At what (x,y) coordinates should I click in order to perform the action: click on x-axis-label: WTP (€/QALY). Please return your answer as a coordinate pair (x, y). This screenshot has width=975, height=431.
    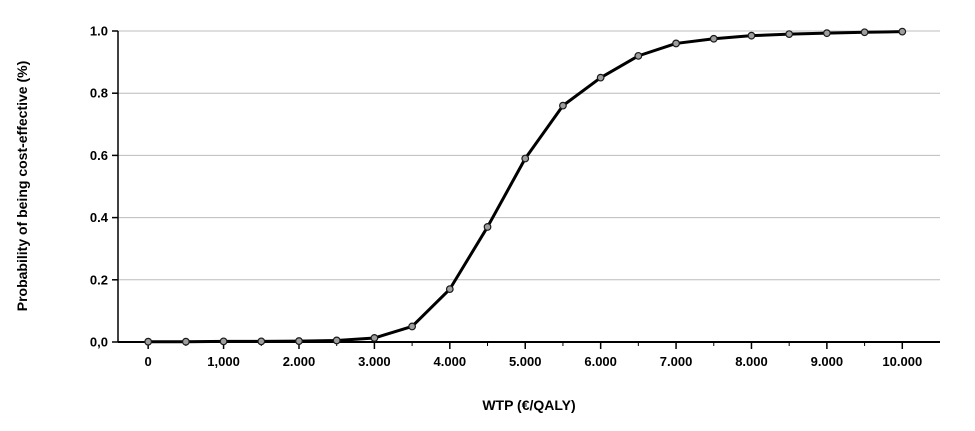
    Looking at the image, I should click on (529, 405).